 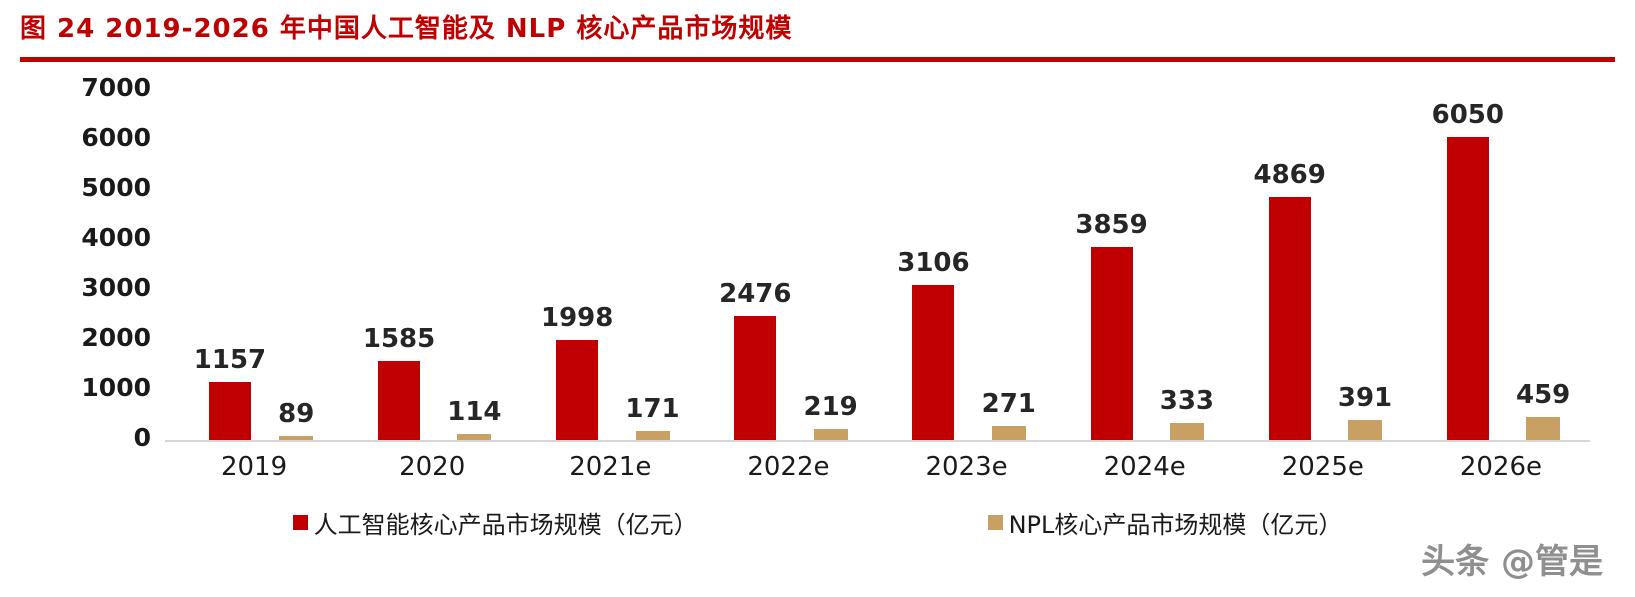 I want to click on legend-item-ai: 人工智能核心产品市场规模（亿元）, so click(x=495, y=522).